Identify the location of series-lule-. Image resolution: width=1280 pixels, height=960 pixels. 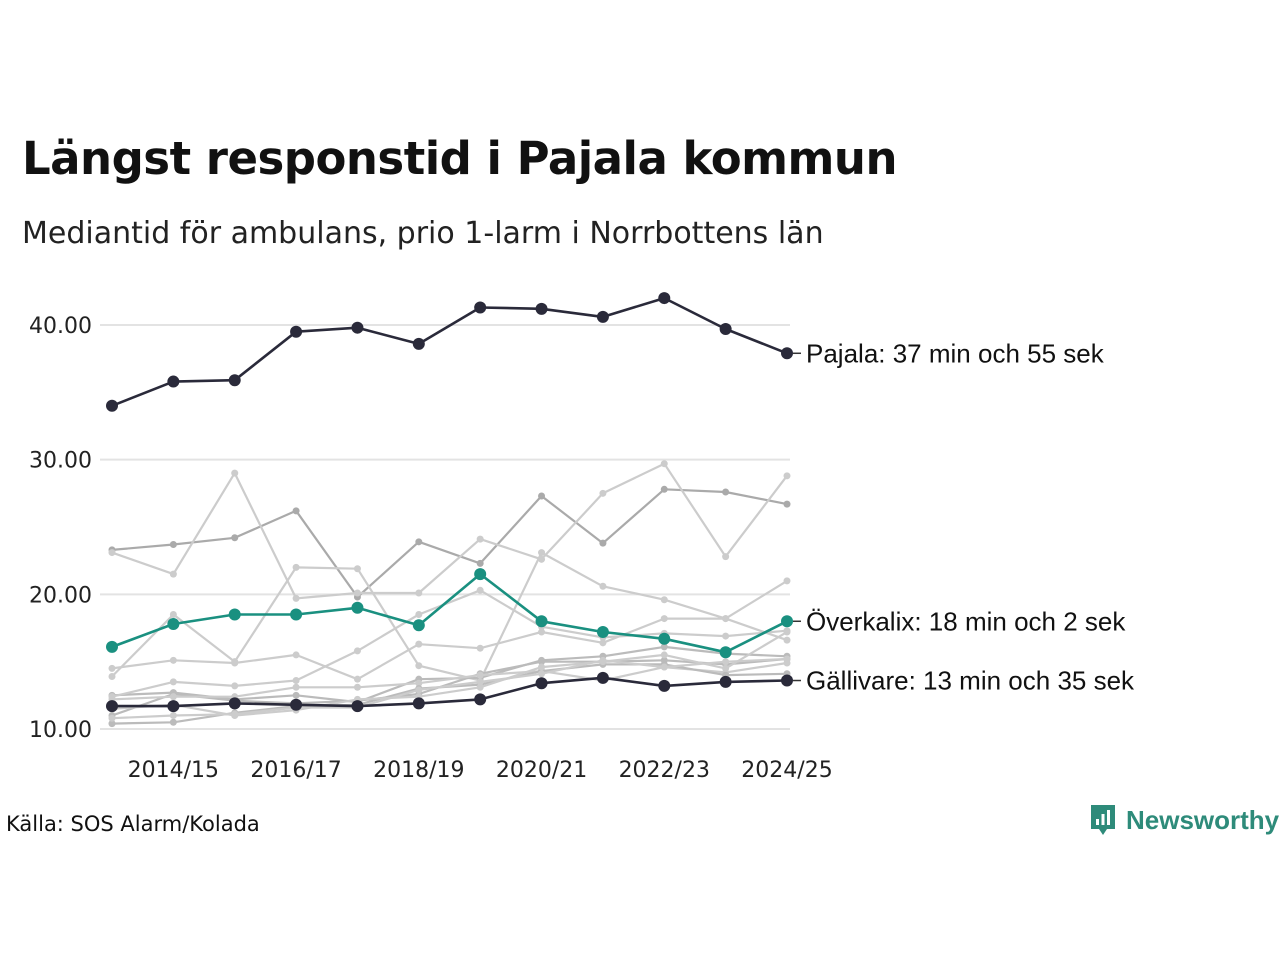
(449, 694).